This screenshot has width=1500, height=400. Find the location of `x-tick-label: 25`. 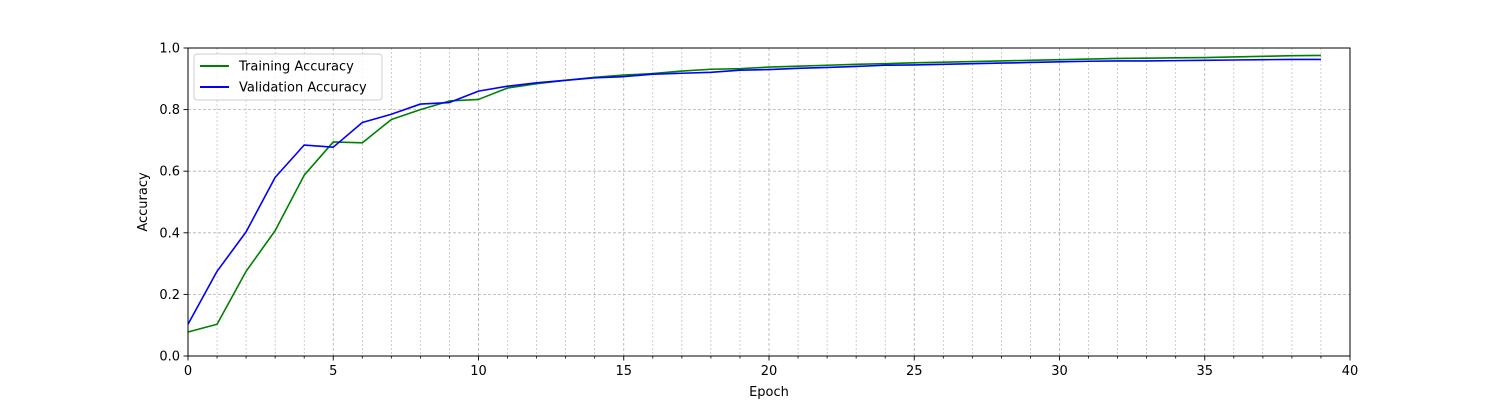

x-tick-label: 25 is located at coordinates (914, 371).